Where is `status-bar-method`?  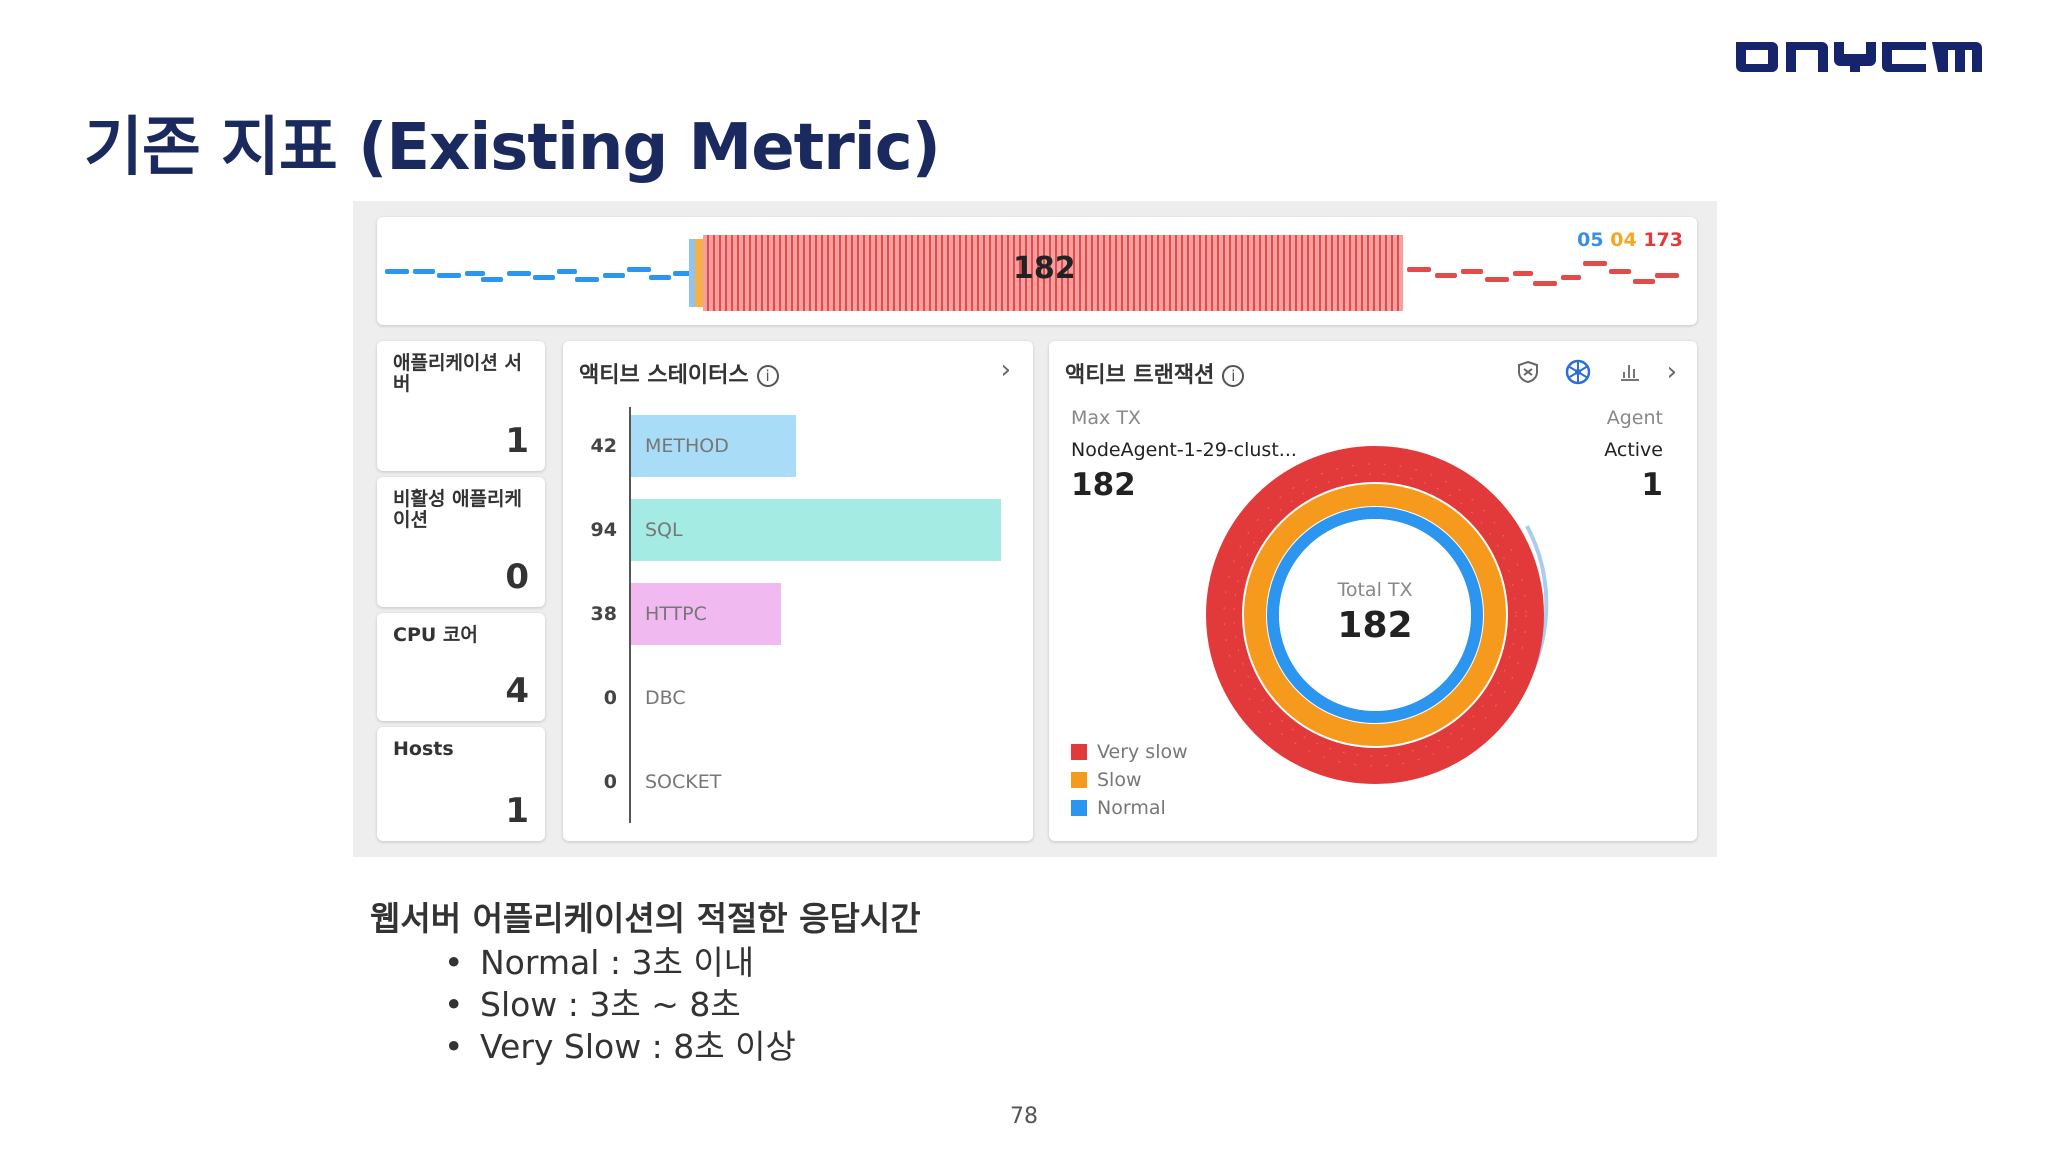 status-bar-method is located at coordinates (713, 446).